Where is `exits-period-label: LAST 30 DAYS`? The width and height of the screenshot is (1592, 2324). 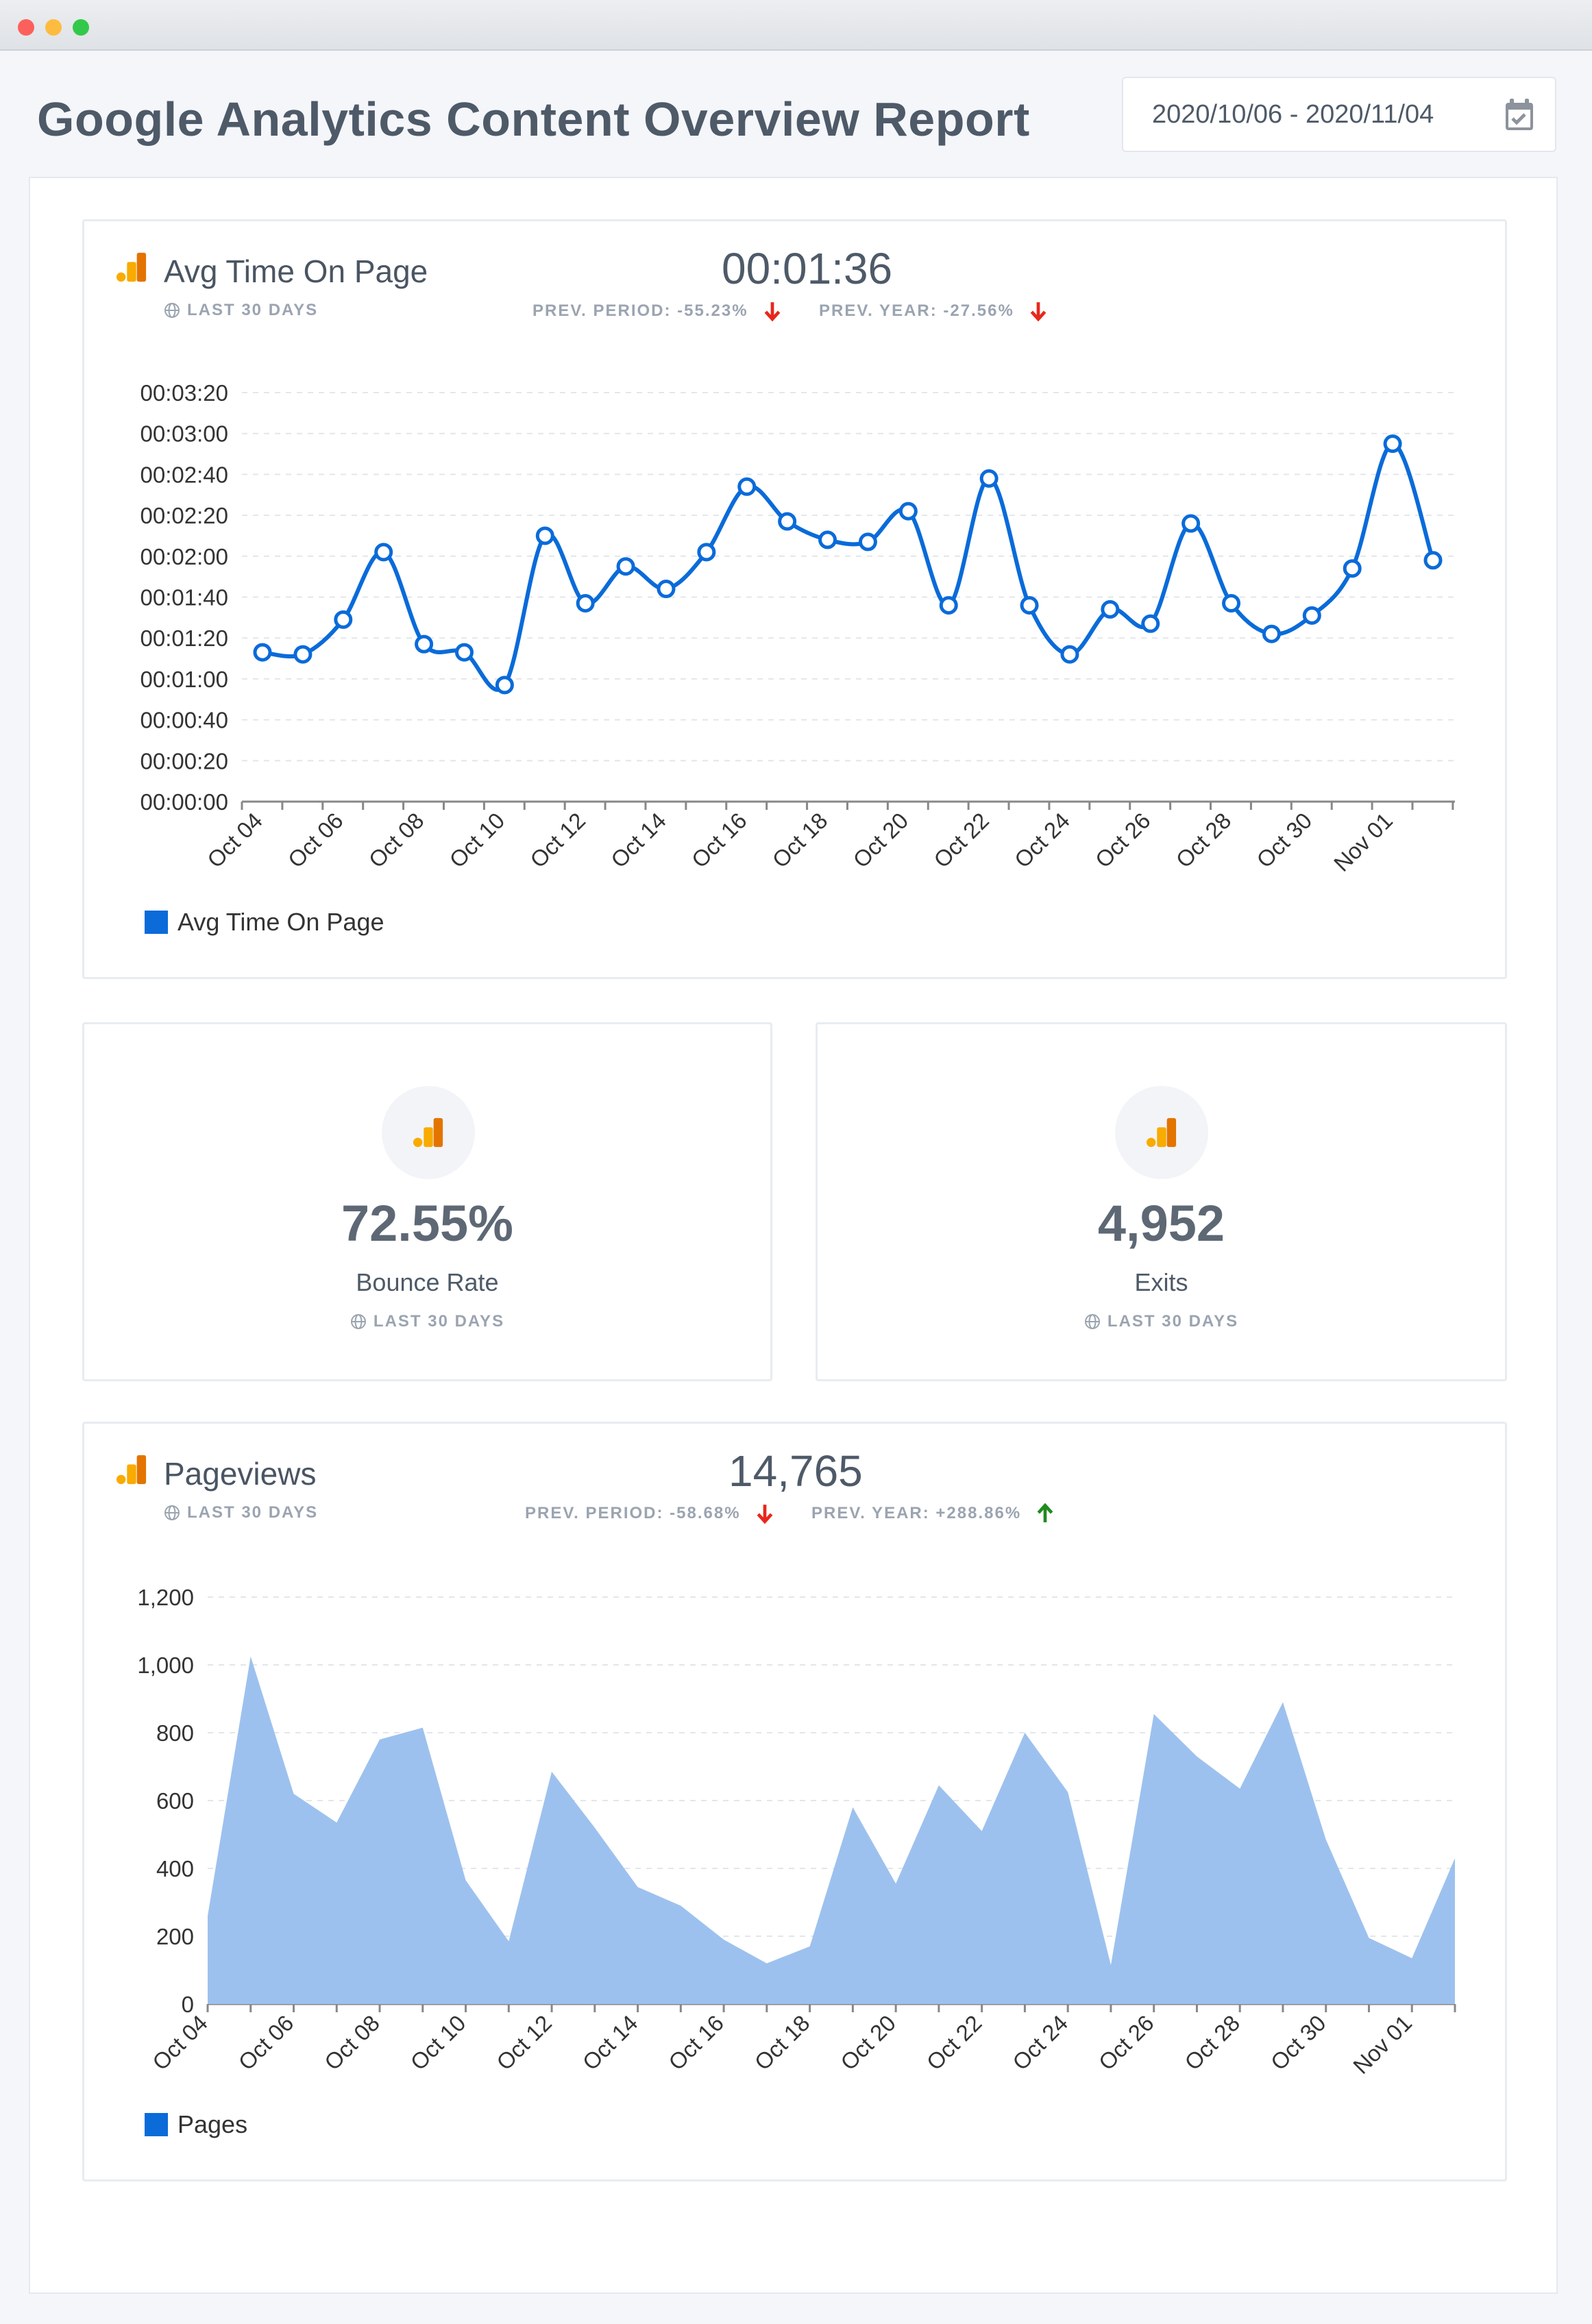 exits-period-label: LAST 30 DAYS is located at coordinates (1173, 1321).